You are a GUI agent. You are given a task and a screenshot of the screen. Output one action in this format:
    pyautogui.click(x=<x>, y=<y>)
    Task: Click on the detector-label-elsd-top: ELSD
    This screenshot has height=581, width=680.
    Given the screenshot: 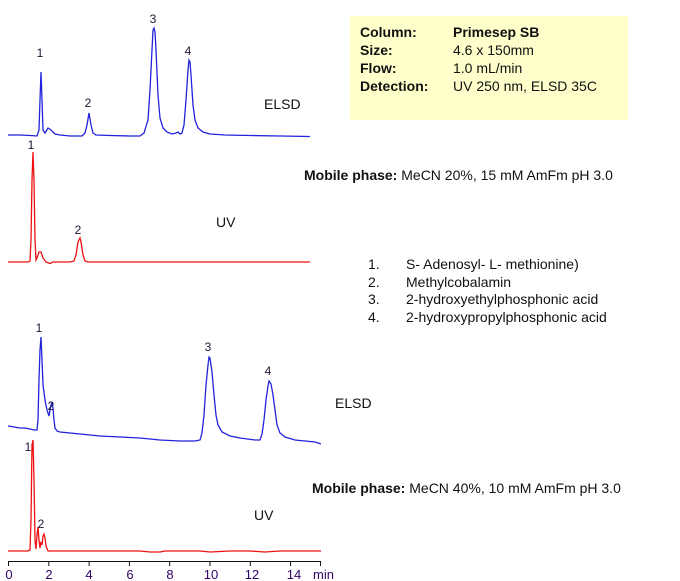 What is the action you would take?
    pyautogui.click(x=282, y=104)
    